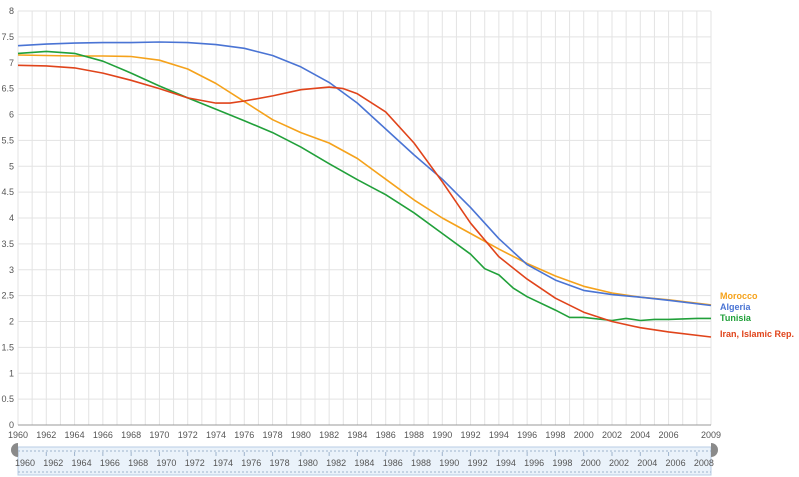  I want to click on x-tick-label: 2000, so click(584, 435).